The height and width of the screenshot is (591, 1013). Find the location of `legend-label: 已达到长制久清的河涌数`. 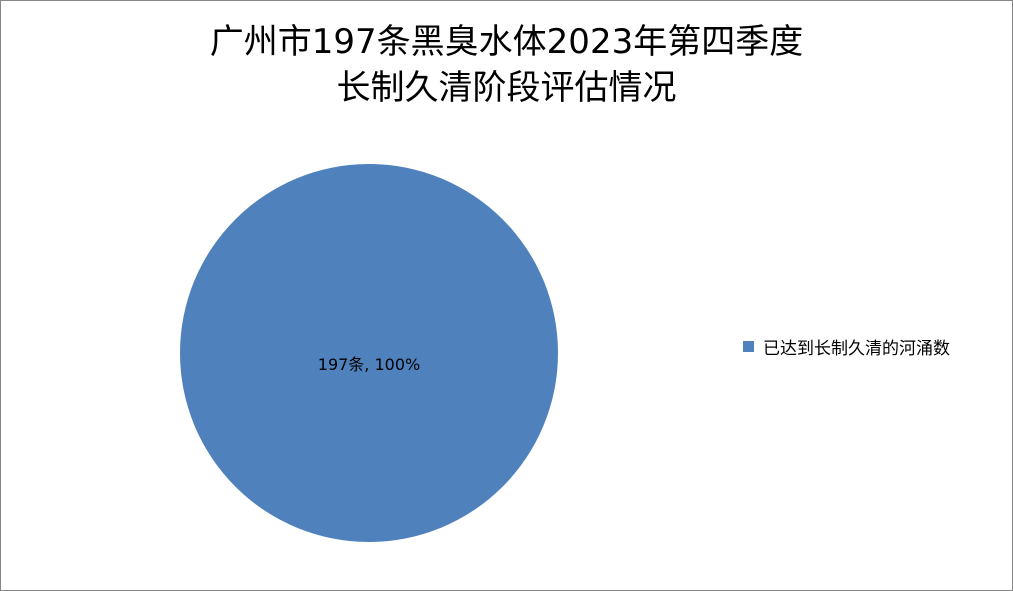

legend-label: 已达到长制久清的河涌数 is located at coordinates (856, 349).